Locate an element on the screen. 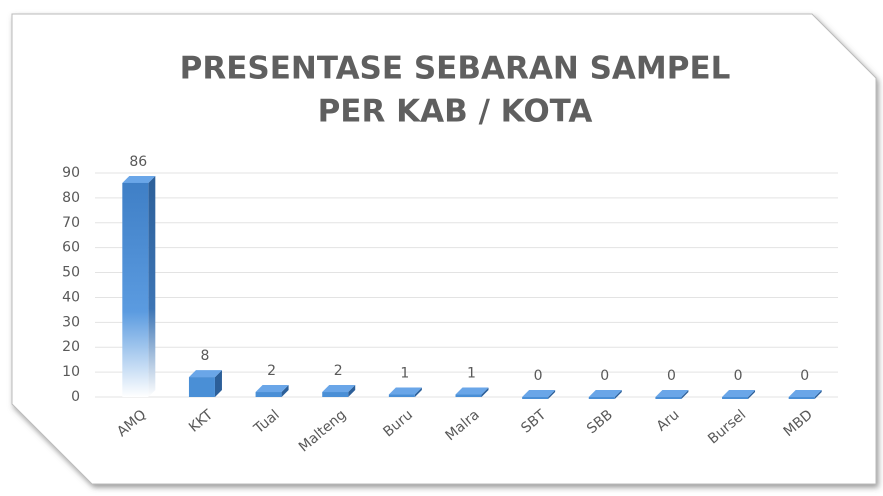 The height and width of the screenshot is (496, 883). y-tick-label: 20 is located at coordinates (71, 347).